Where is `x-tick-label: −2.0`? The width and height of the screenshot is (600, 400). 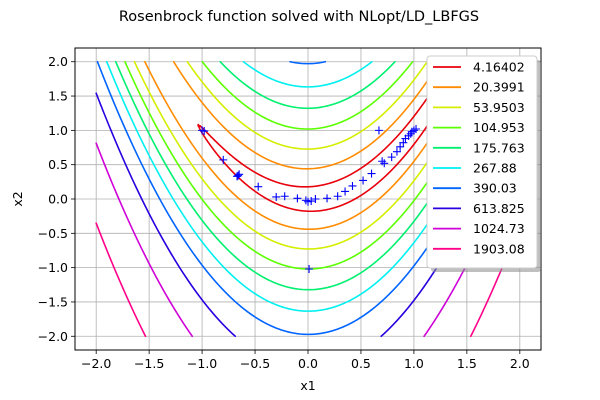 x-tick-label: −2.0 is located at coordinates (96, 363).